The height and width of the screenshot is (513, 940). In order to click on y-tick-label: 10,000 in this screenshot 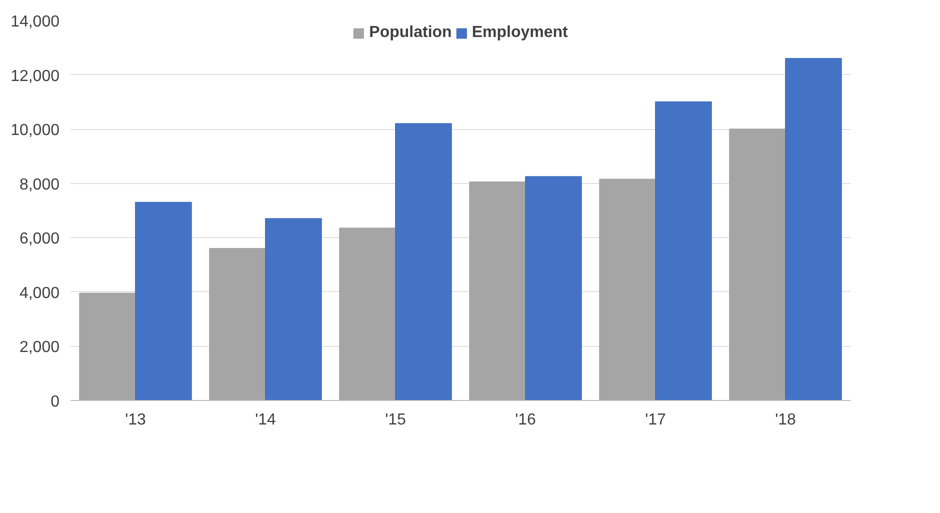, I will do `click(35, 131)`.